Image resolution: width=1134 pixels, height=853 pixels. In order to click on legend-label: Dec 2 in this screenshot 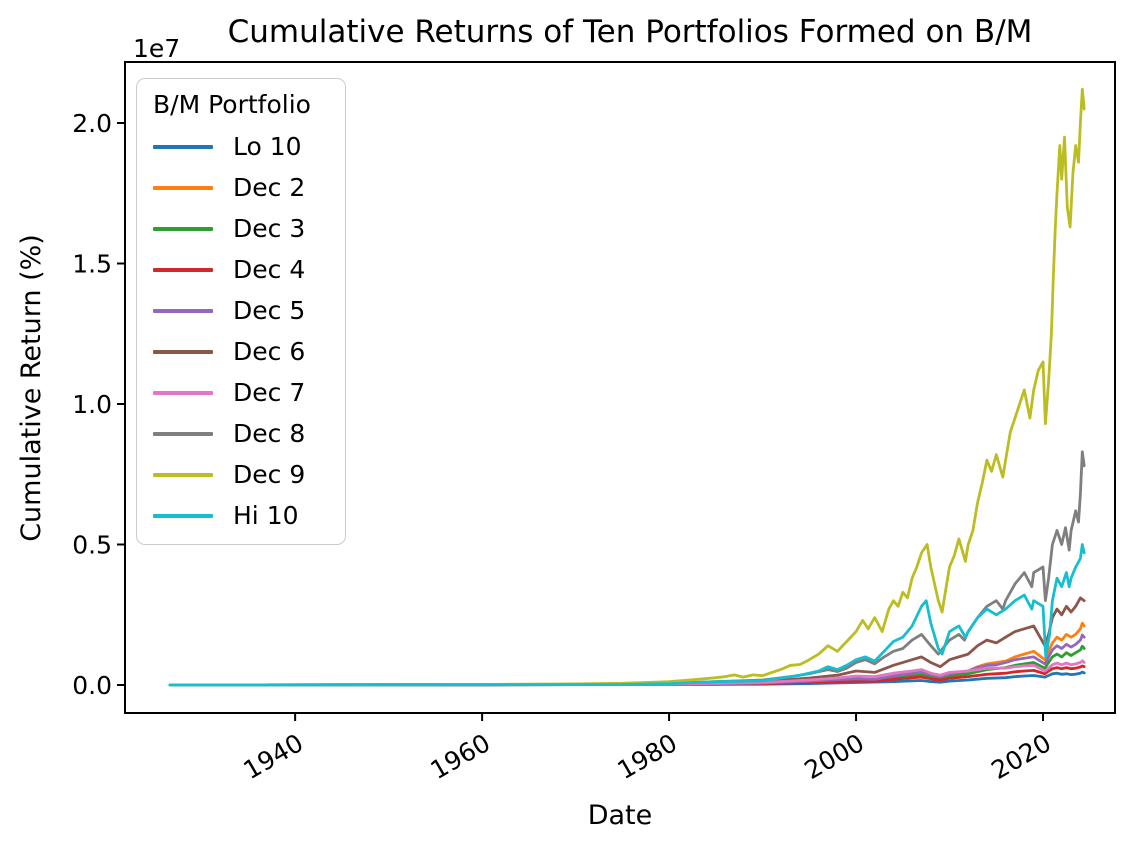, I will do `click(269, 187)`.